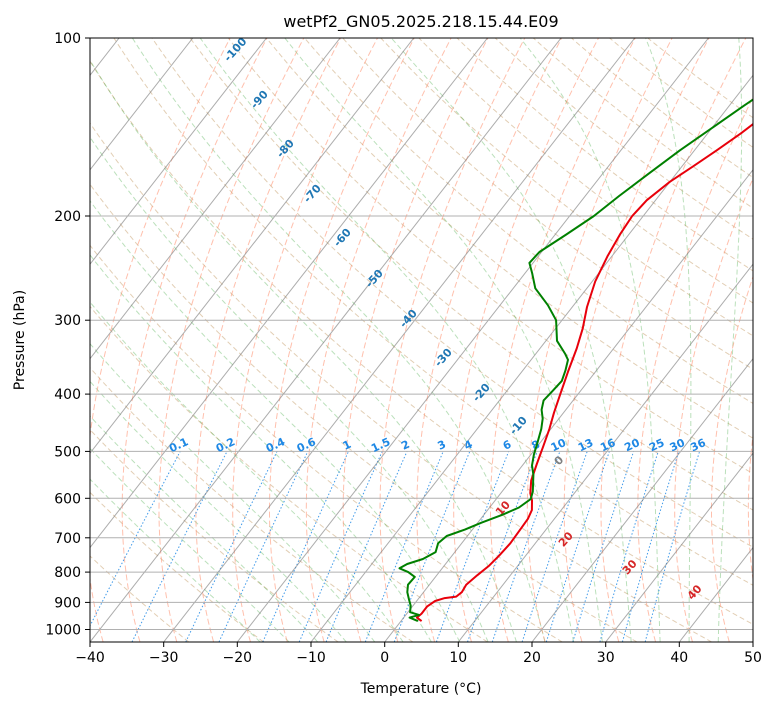  Describe the element at coordinates (67, 573) in the screenshot. I see `y-tick-label: 800` at that location.